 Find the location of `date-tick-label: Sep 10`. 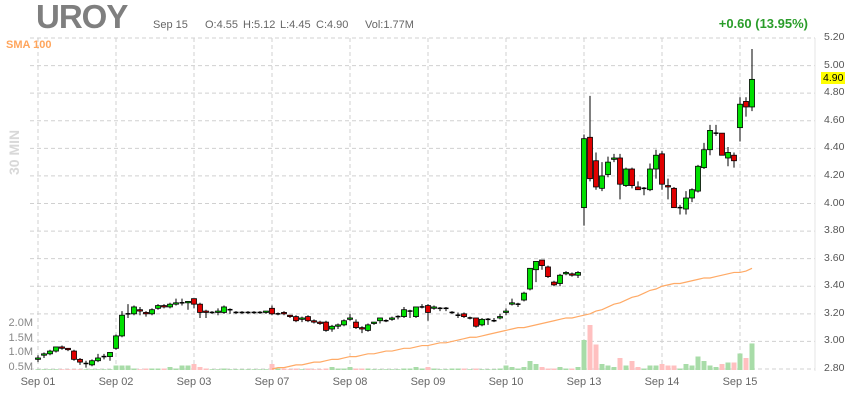

date-tick-label: Sep 10 is located at coordinates (506, 382).